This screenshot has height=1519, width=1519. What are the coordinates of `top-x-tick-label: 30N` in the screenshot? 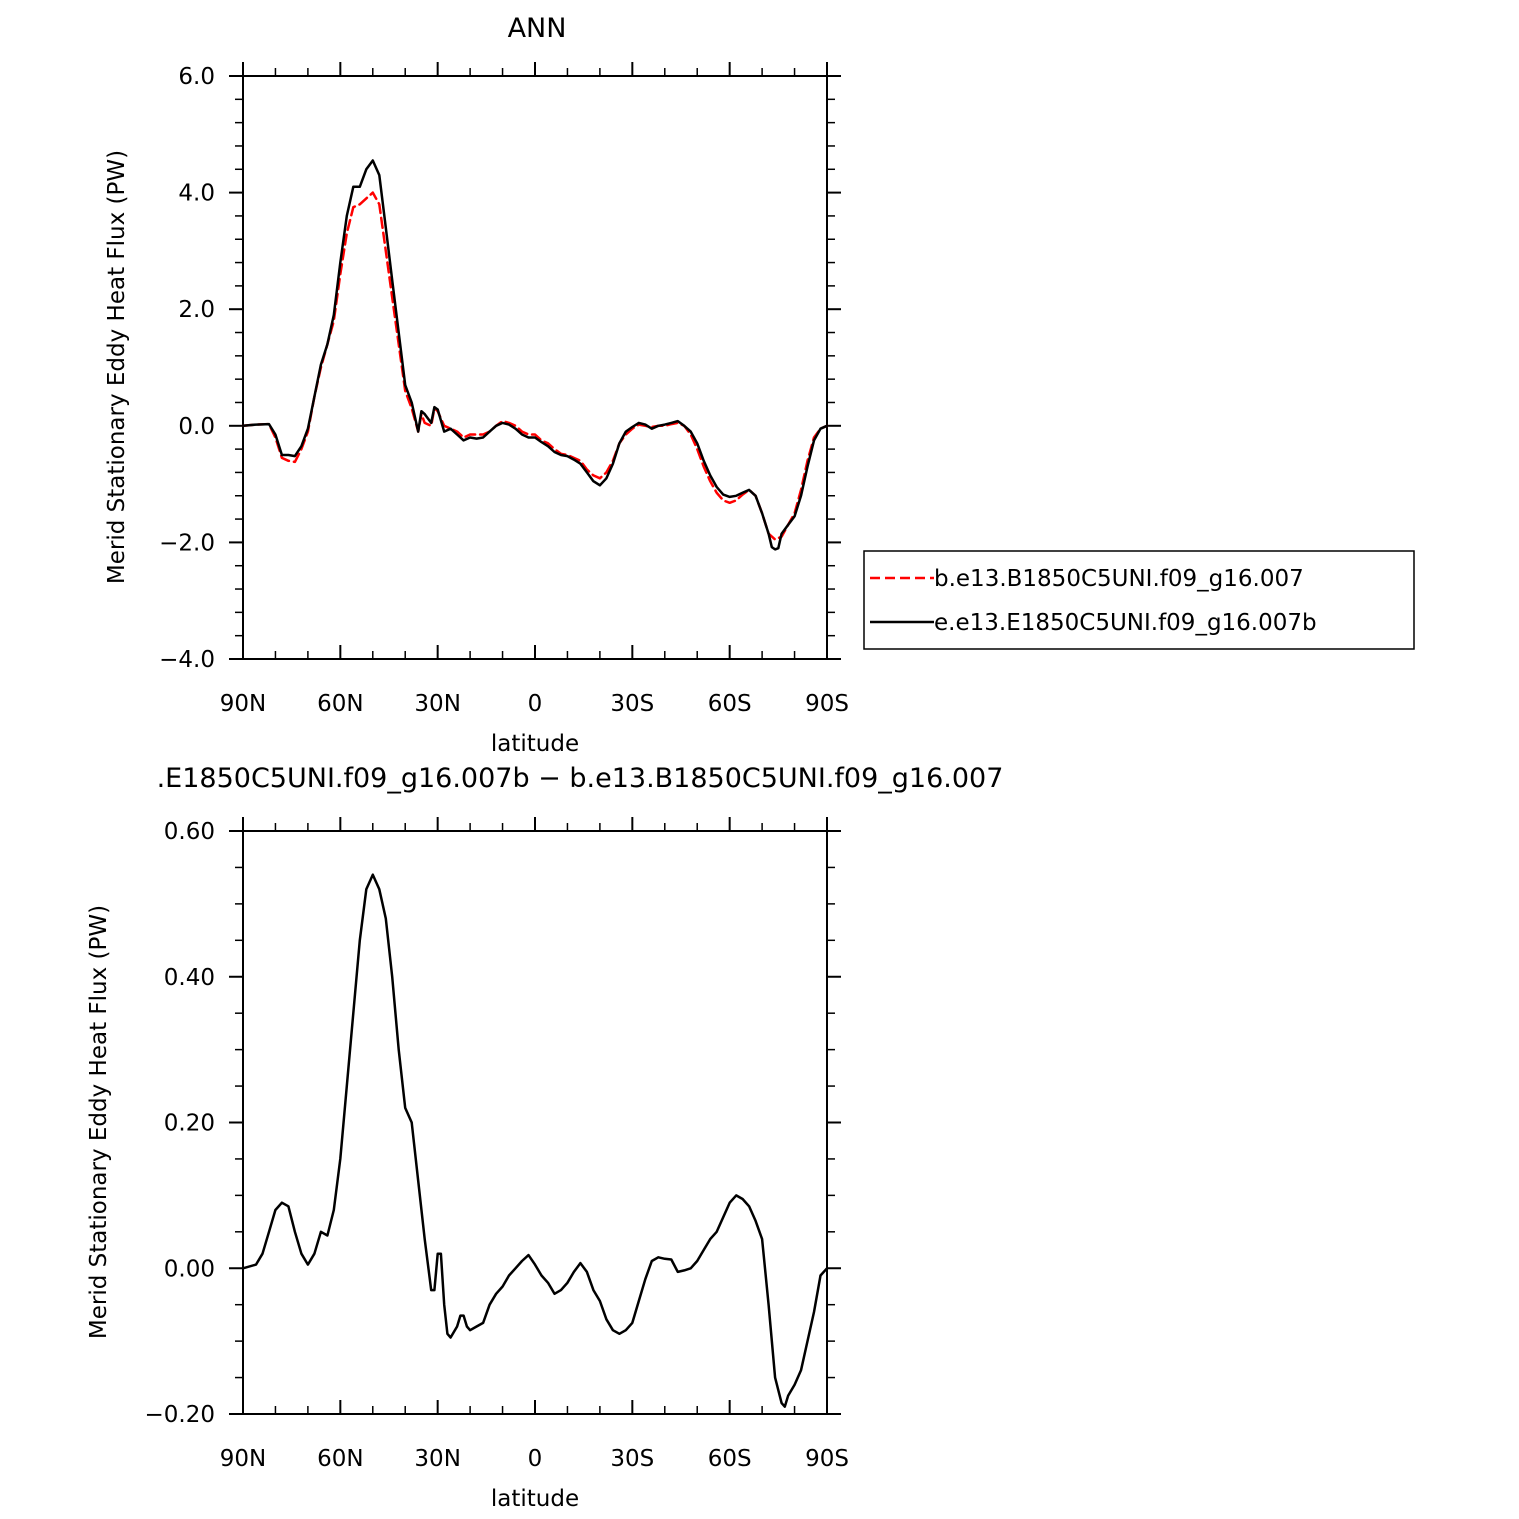 It's located at (437, 704).